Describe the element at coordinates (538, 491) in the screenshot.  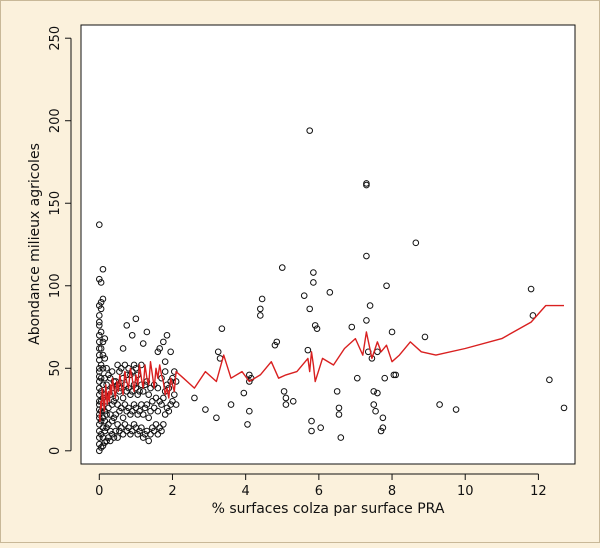
I see `x-tick-label: 12` at that location.